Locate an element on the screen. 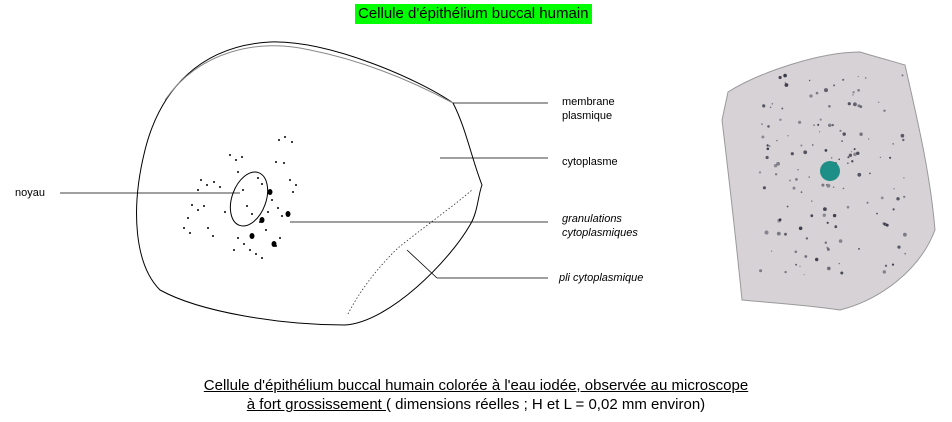 This screenshot has width=952, height=422. granule-large is located at coordinates (270, 192).